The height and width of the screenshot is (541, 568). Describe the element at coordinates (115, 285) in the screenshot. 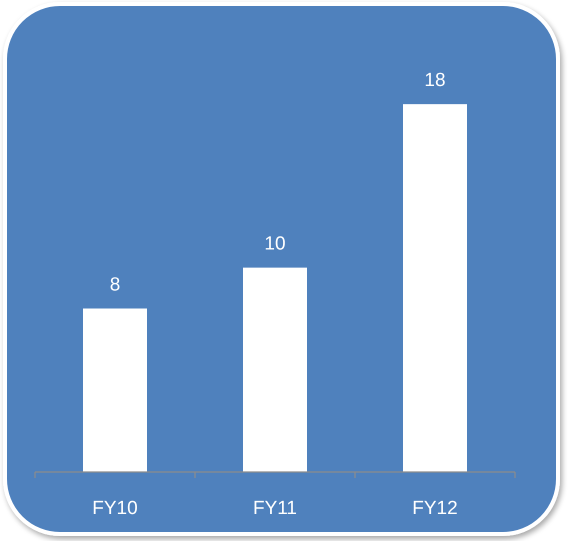

I see `data-label: 8` at that location.